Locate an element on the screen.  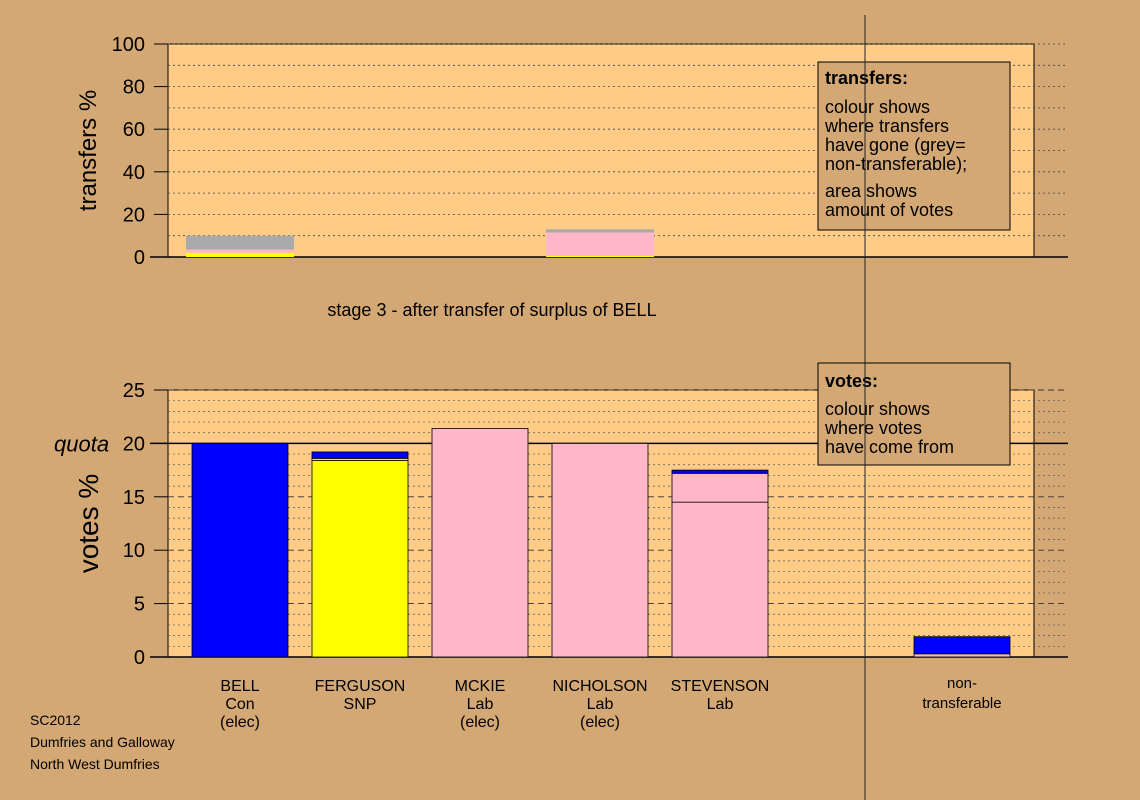
transfers-tick-label: 40 is located at coordinates (134, 173).